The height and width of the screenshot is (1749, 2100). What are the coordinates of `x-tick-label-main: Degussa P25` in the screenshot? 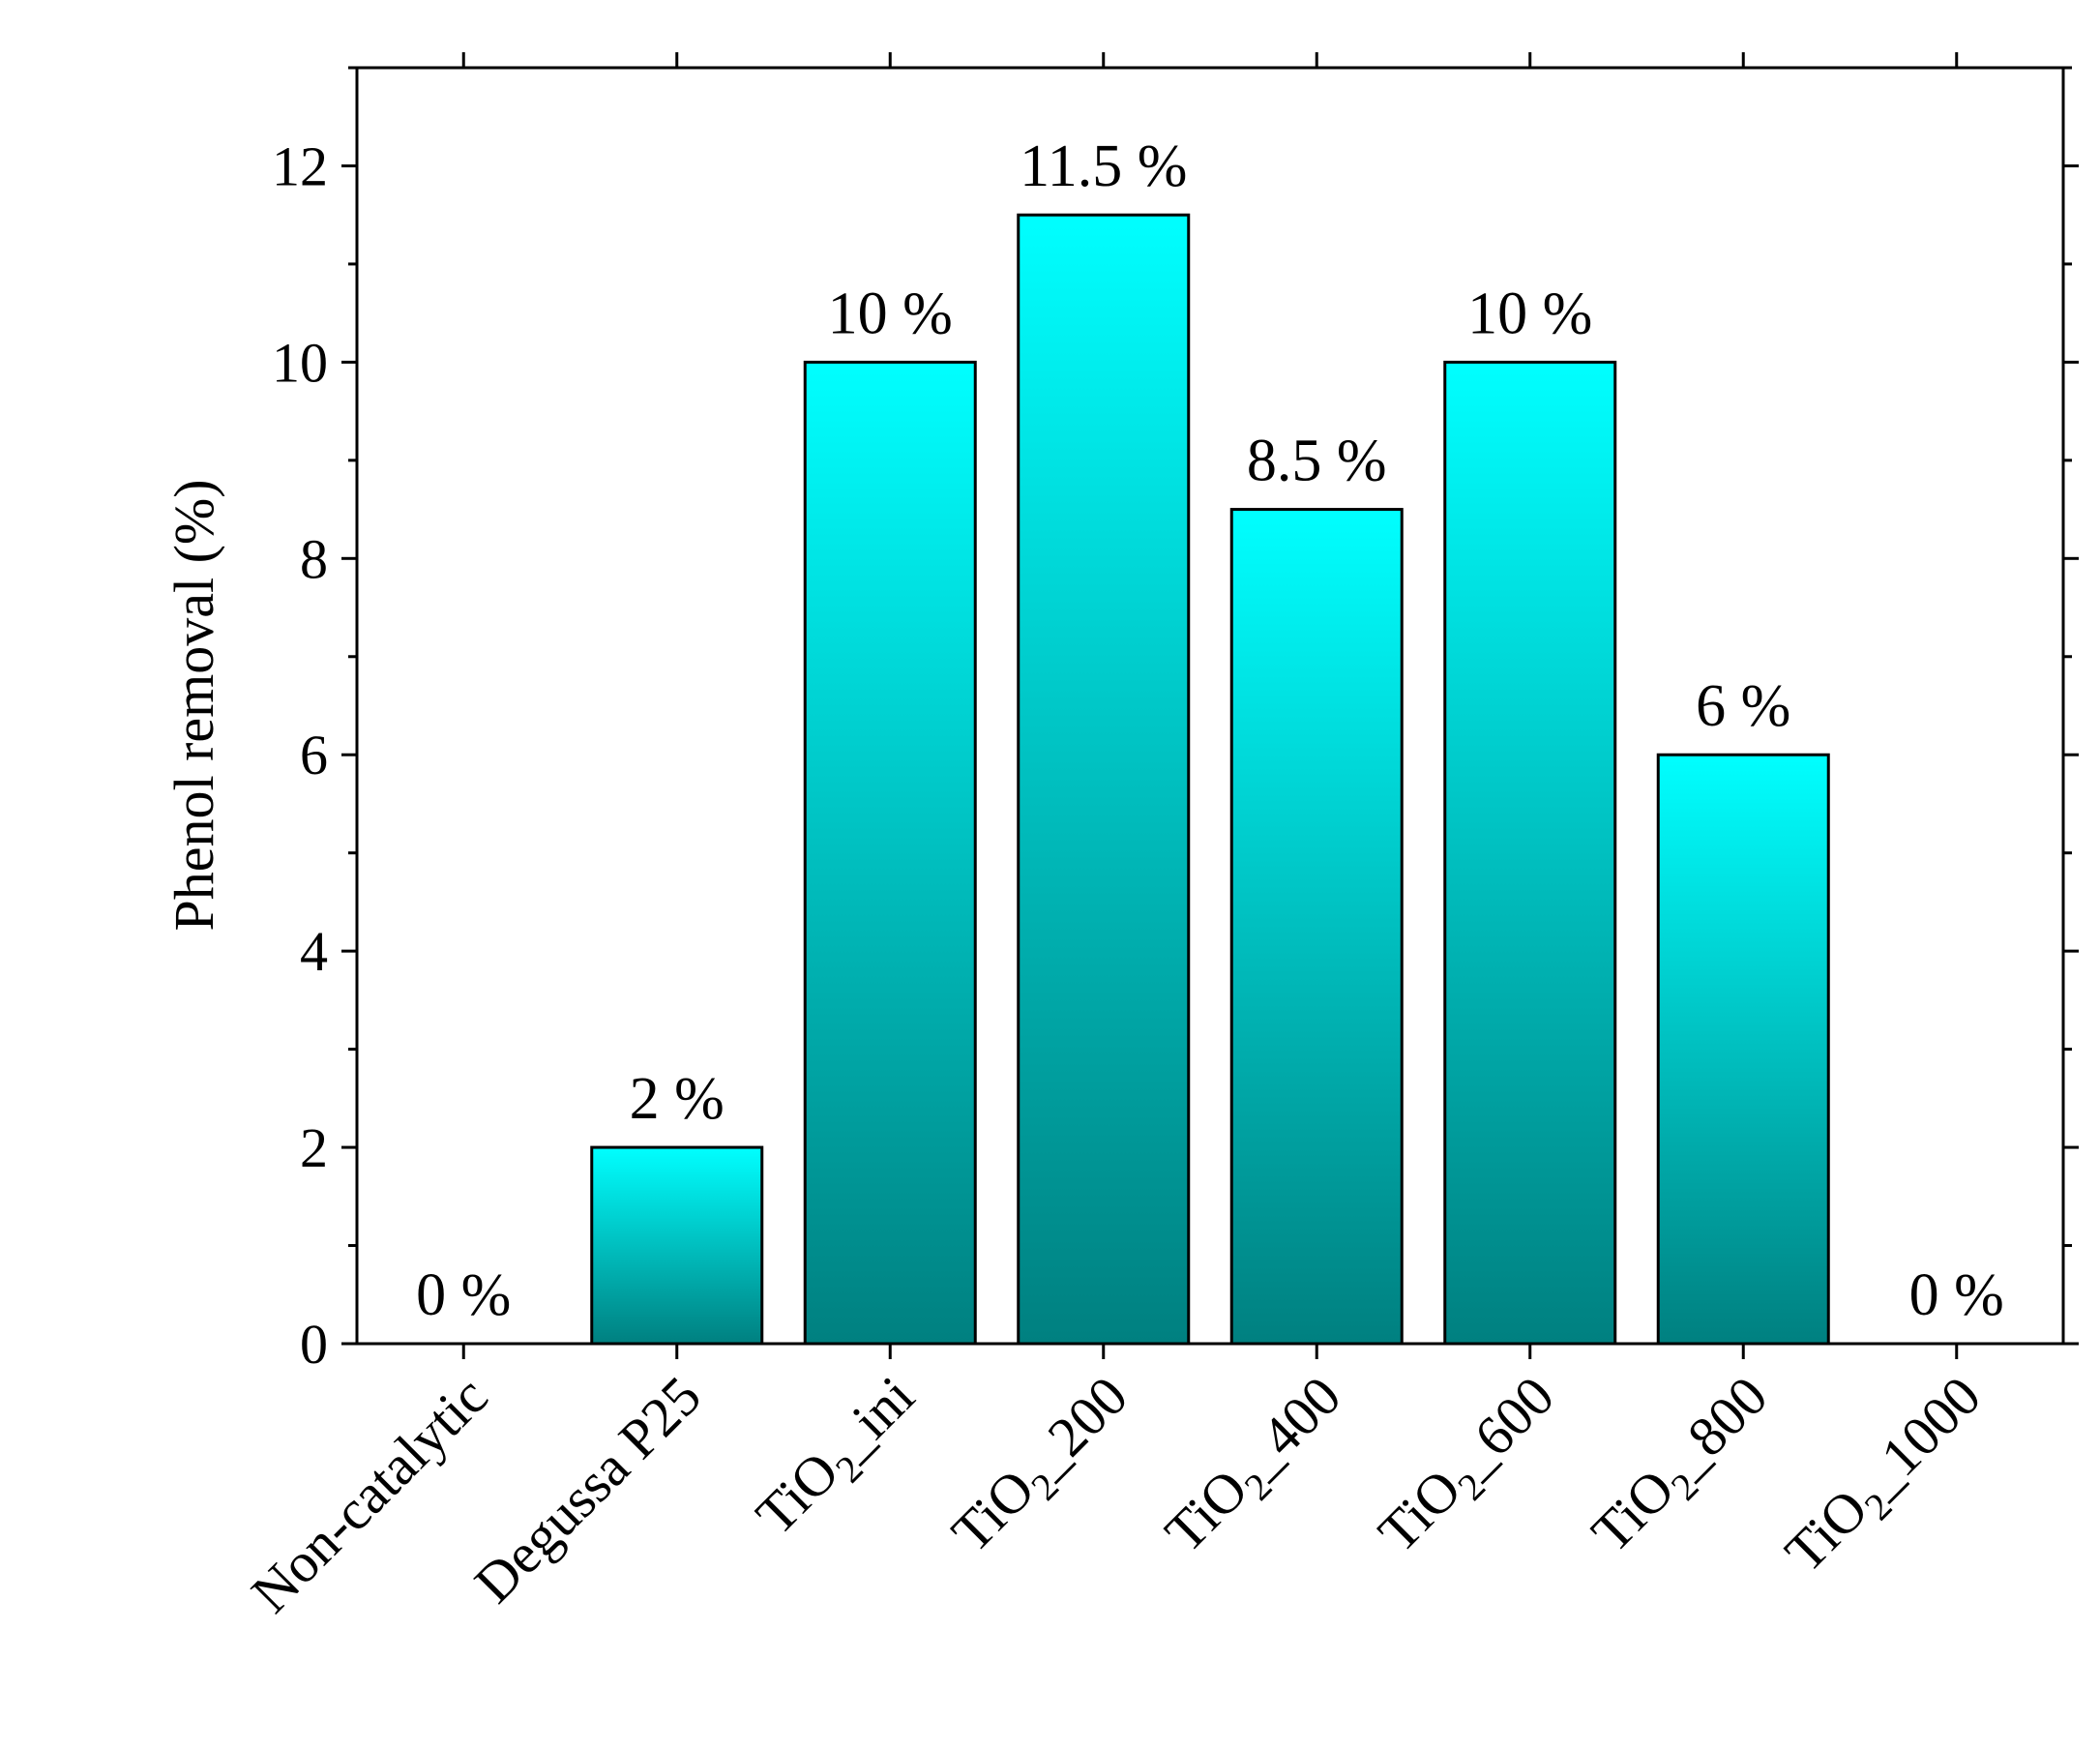 It's located at (587, 1490).